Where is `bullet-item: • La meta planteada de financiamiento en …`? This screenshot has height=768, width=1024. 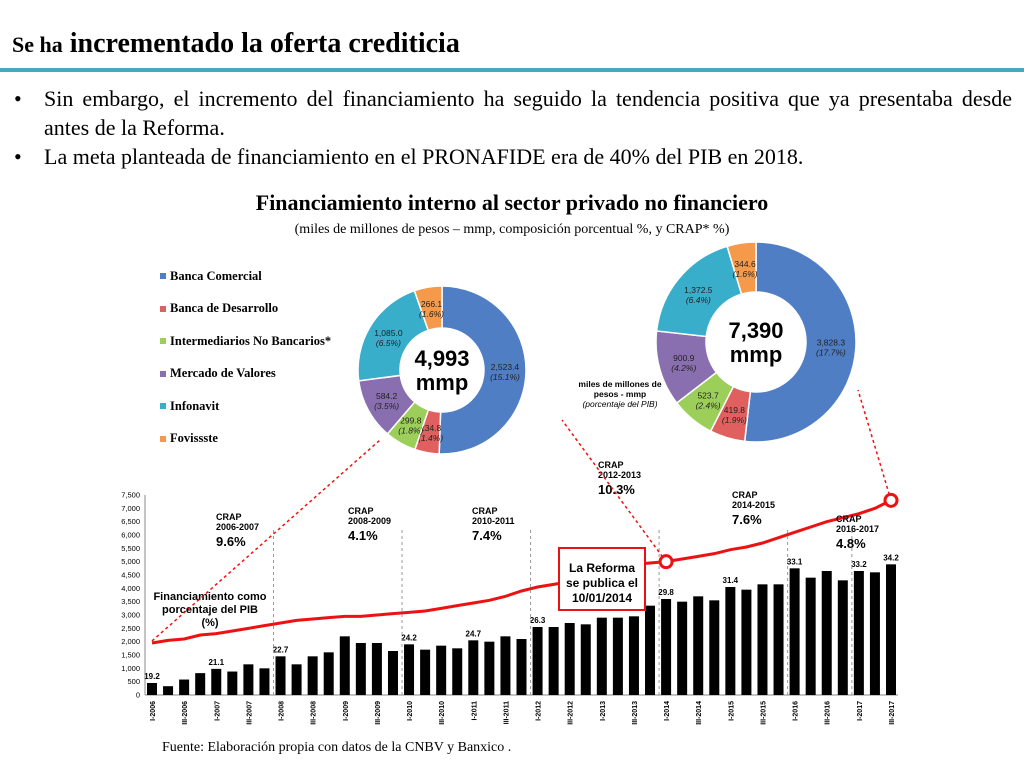 bullet-item: • La meta planteada de financiamiento en … is located at coordinates (513, 156).